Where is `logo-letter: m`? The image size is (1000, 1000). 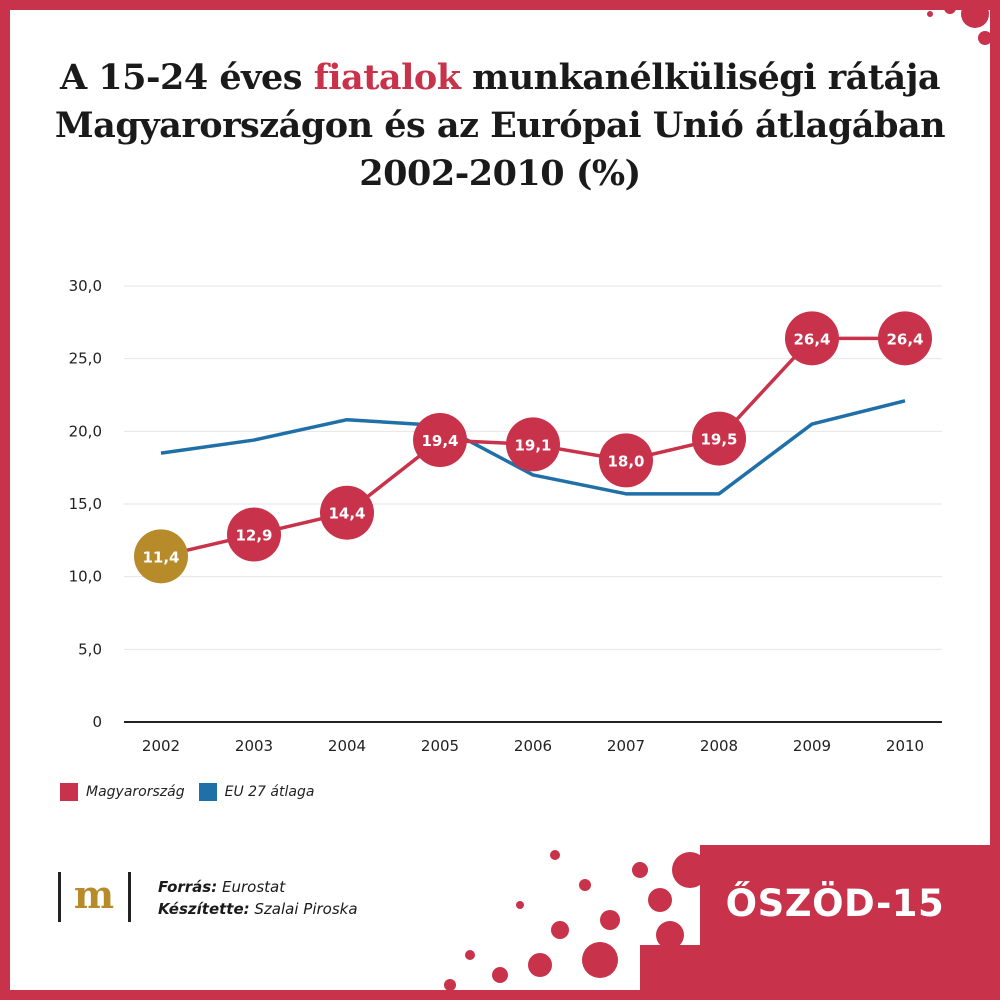
logo-letter: m is located at coordinates (94, 894).